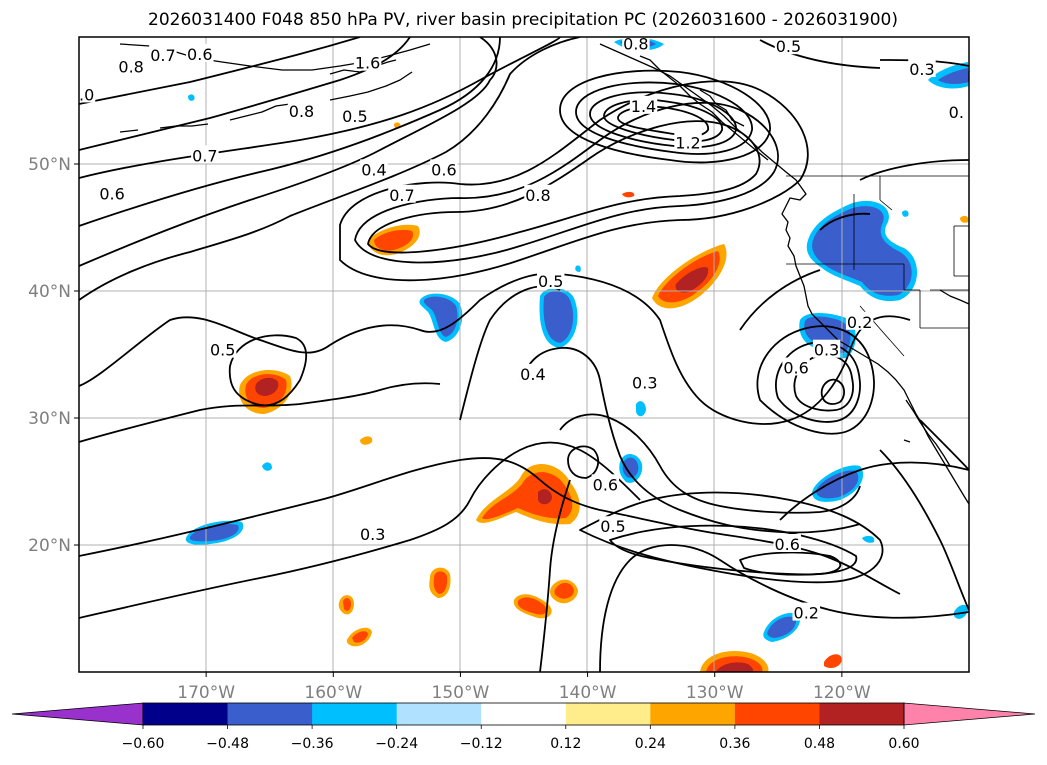  What do you see at coordinates (961, 611) in the screenshot?
I see `precip-patch-neg-small-111w` at bounding box center [961, 611].